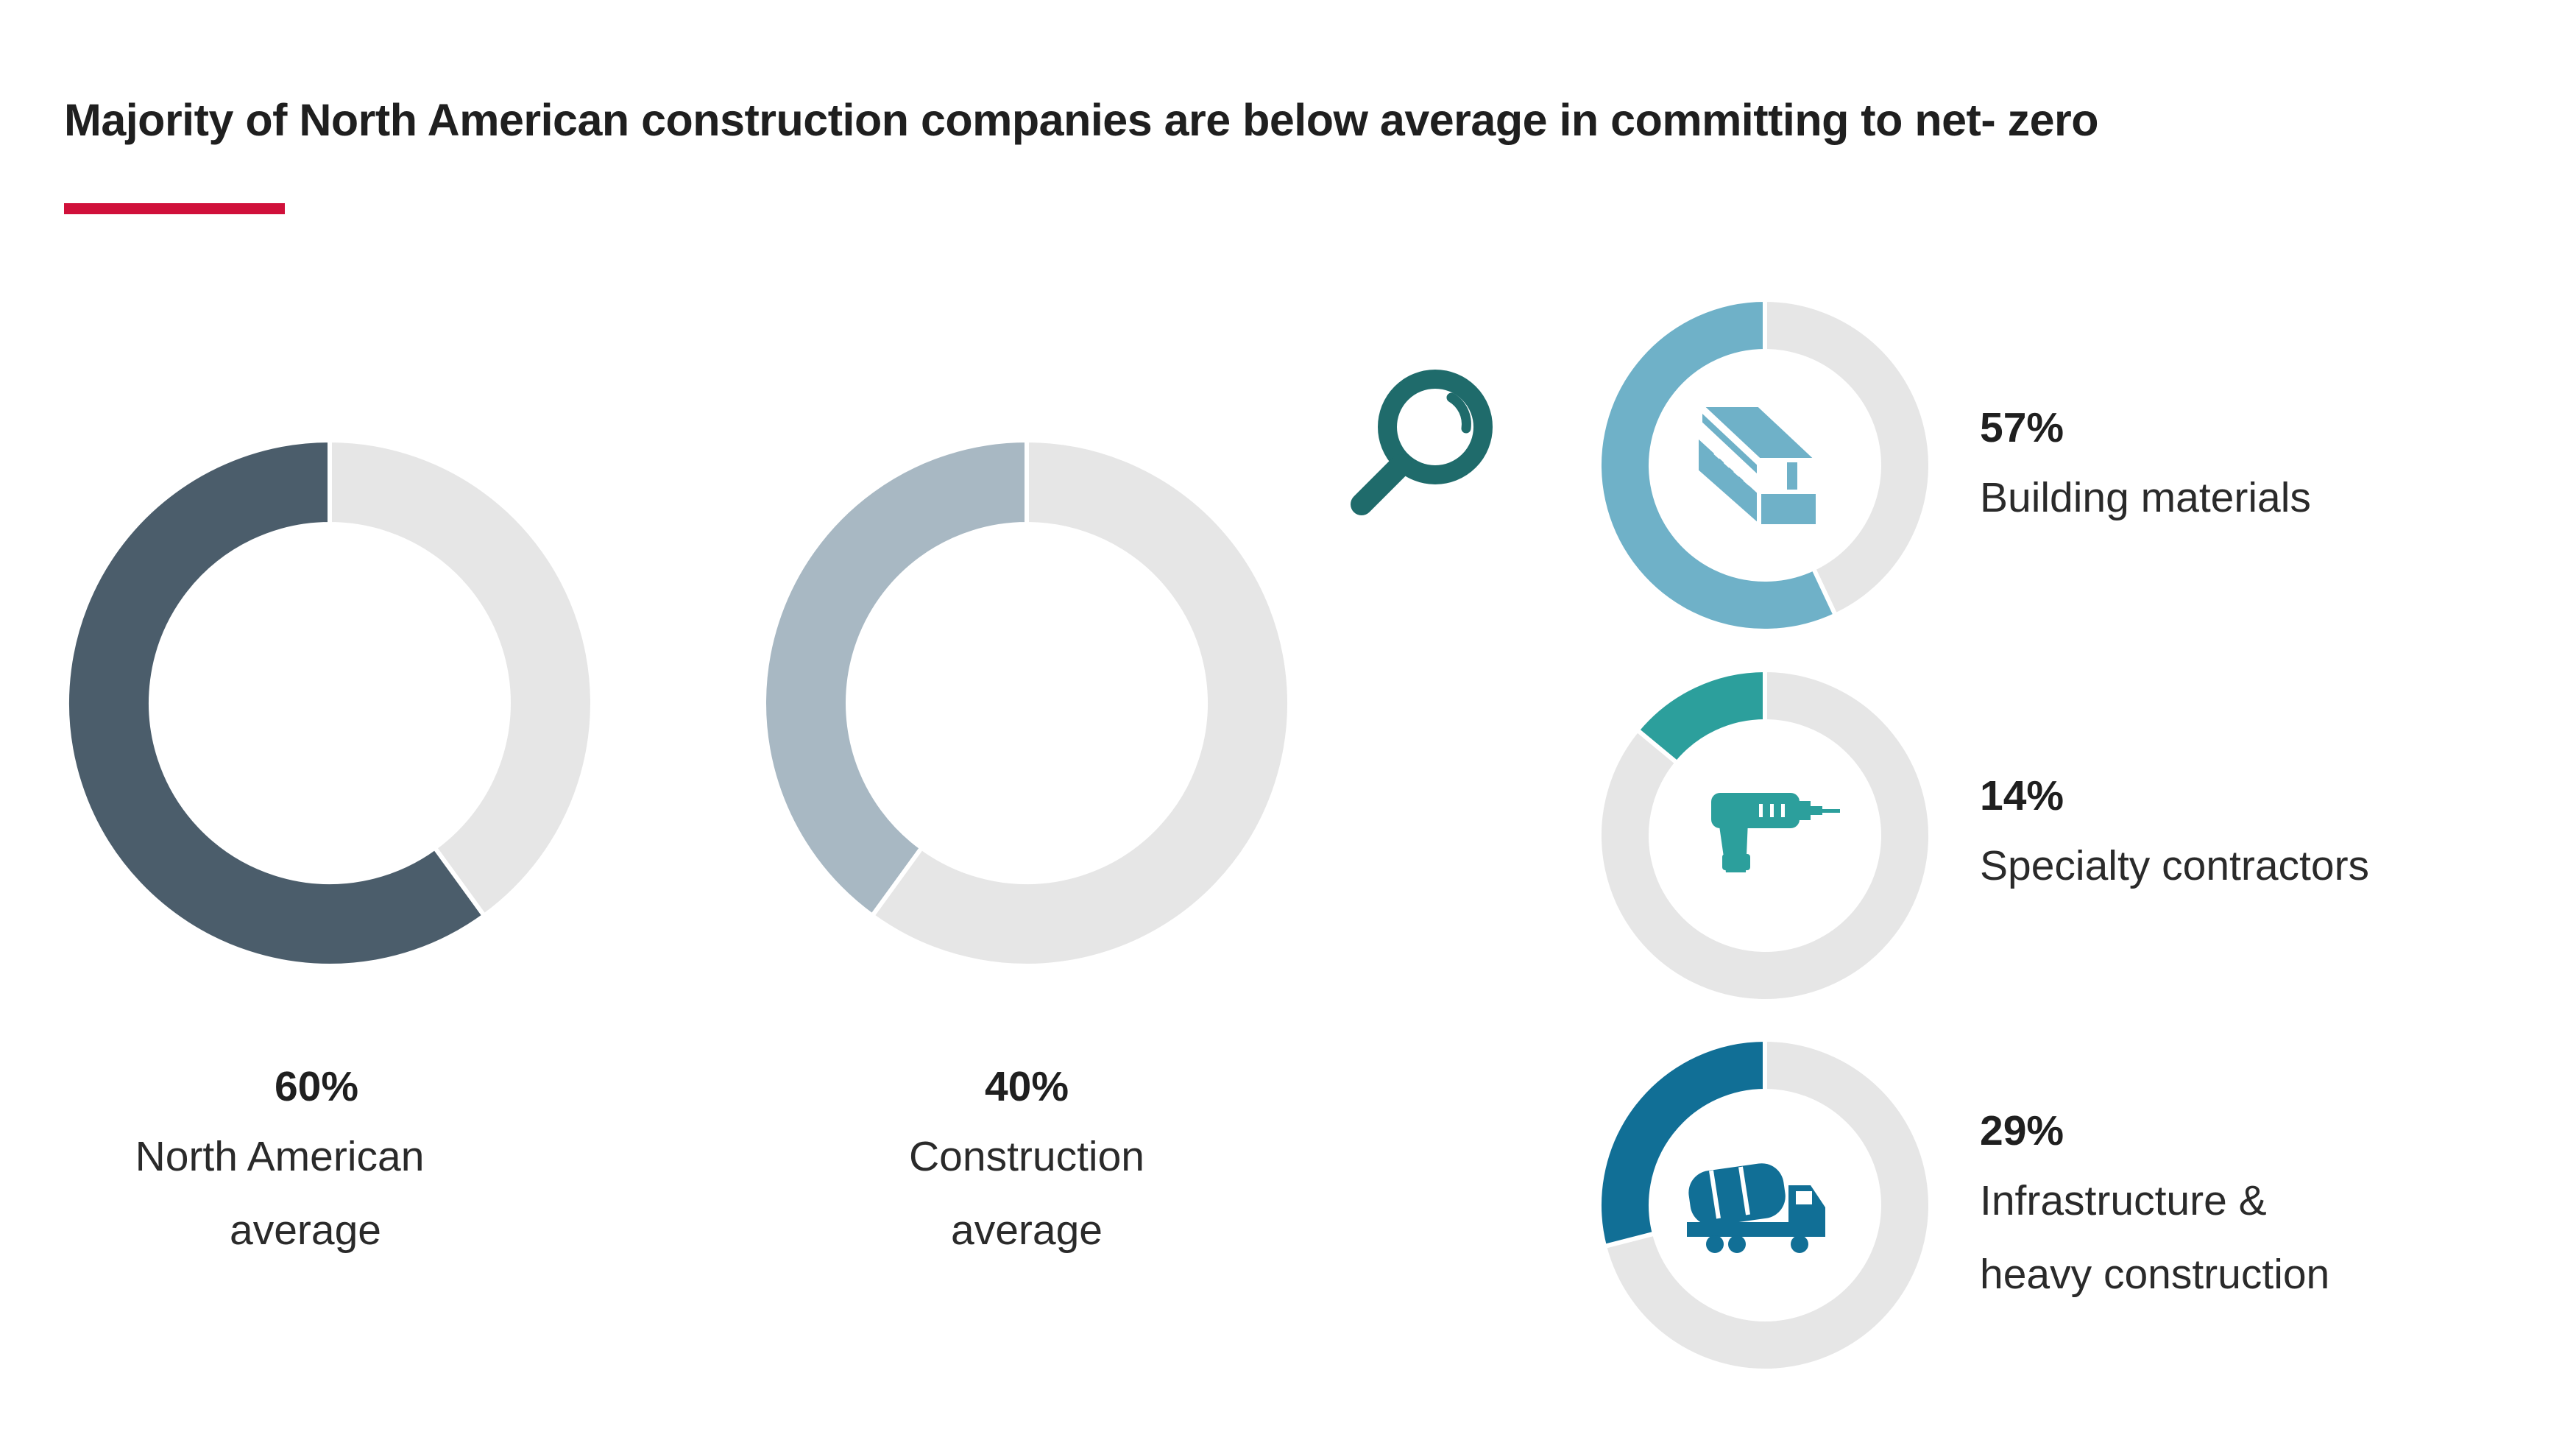 Image resolution: width=2576 pixels, height=1454 pixels. Describe the element at coordinates (276, 702) in the screenshot. I see `donut-slice-north-american` at that location.